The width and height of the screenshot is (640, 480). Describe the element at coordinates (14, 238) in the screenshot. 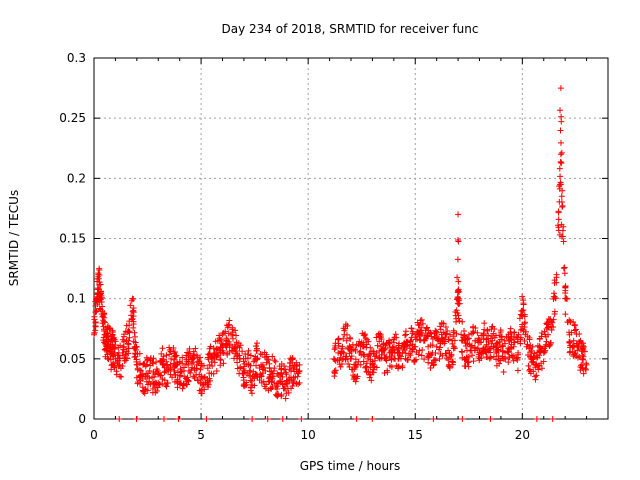

I see `y-axis-label: SRMTID / TECUs` at that location.